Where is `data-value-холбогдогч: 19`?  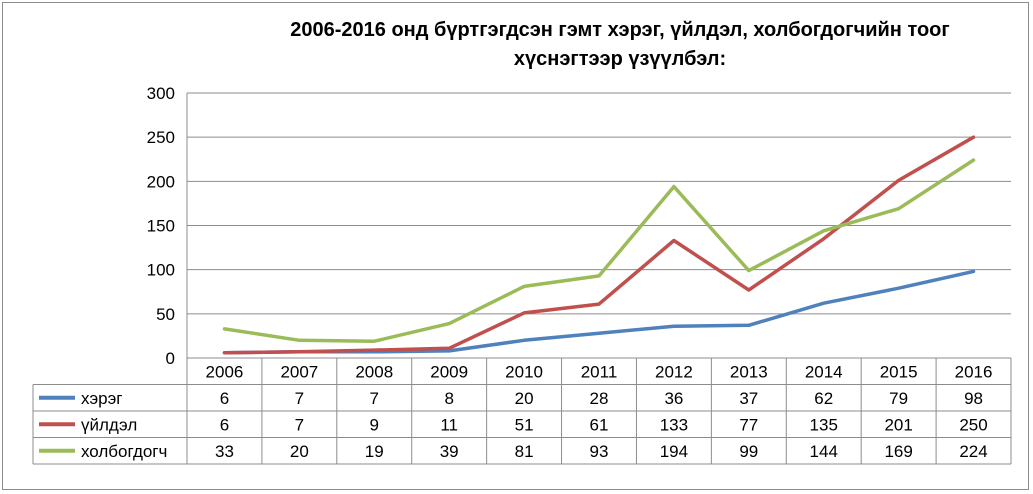 data-value-холбогдогч: 19 is located at coordinates (374, 451).